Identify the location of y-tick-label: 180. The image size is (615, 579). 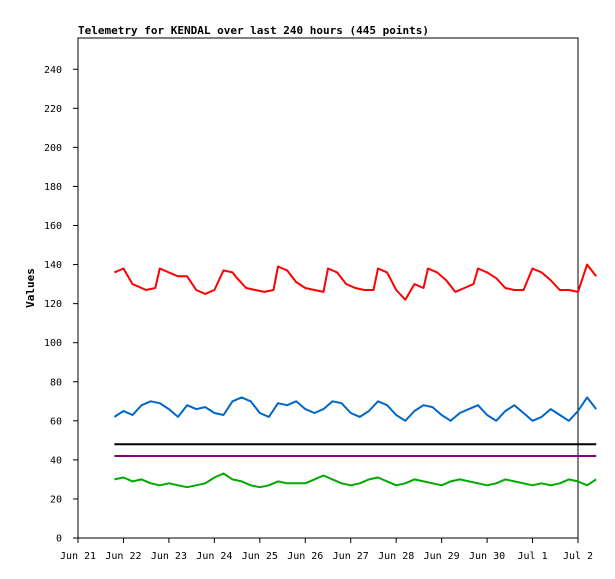
(53, 187).